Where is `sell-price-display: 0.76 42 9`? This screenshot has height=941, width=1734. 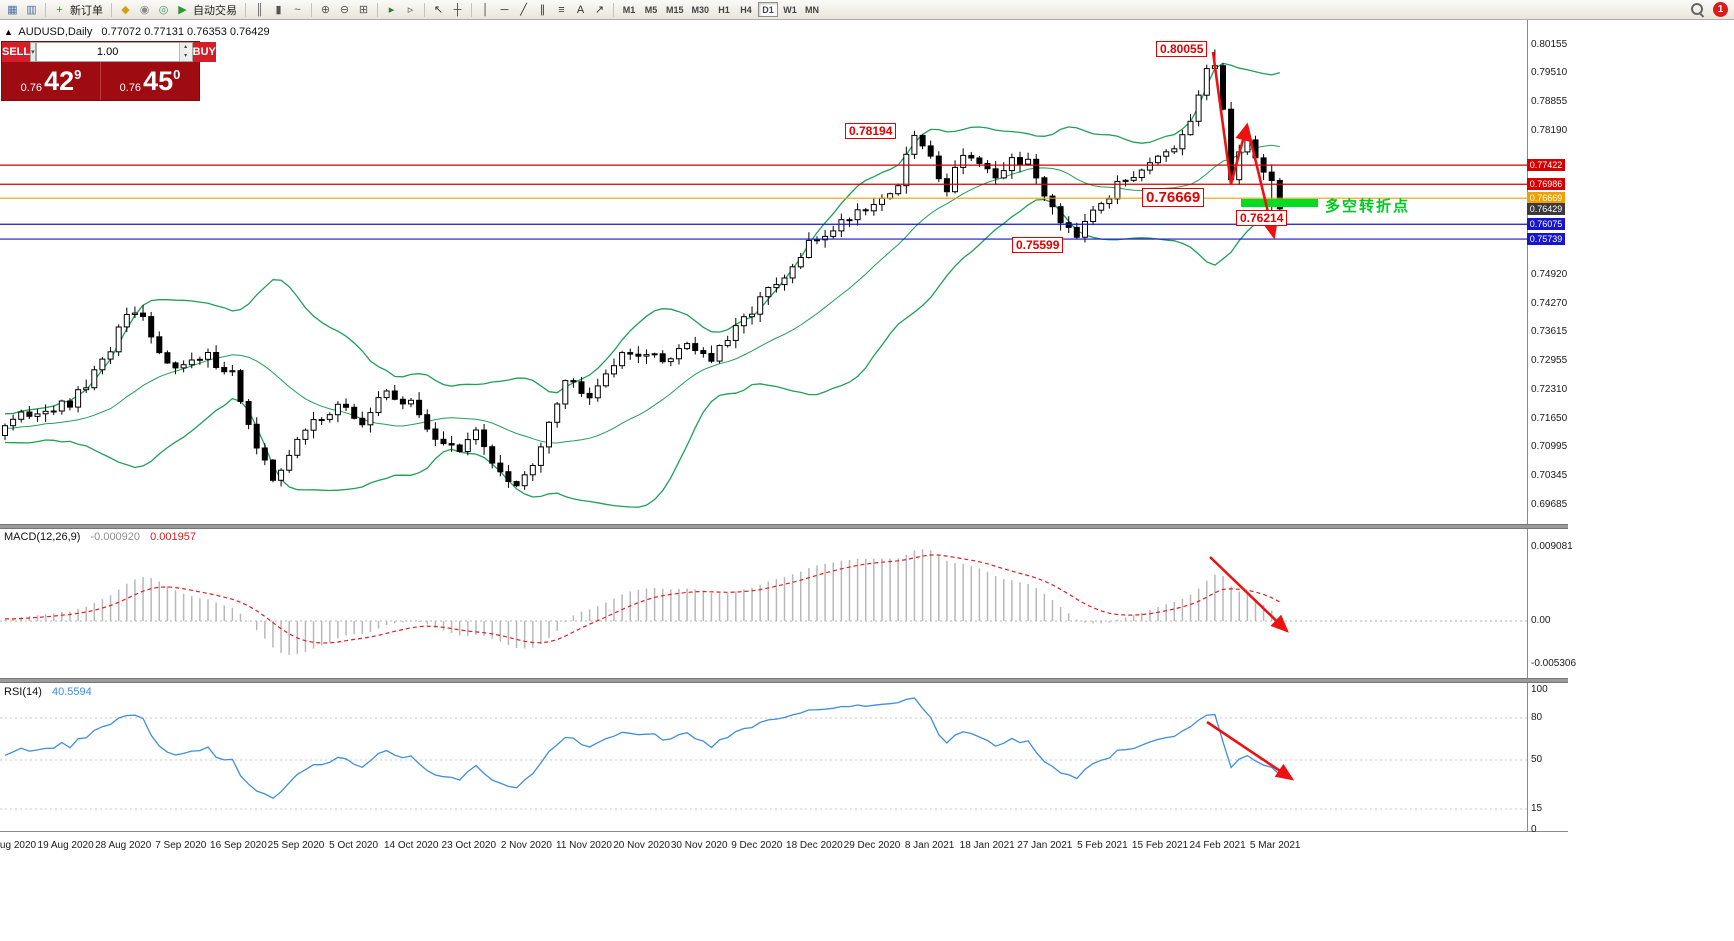 sell-price-display: 0.76 42 9 is located at coordinates (51, 81).